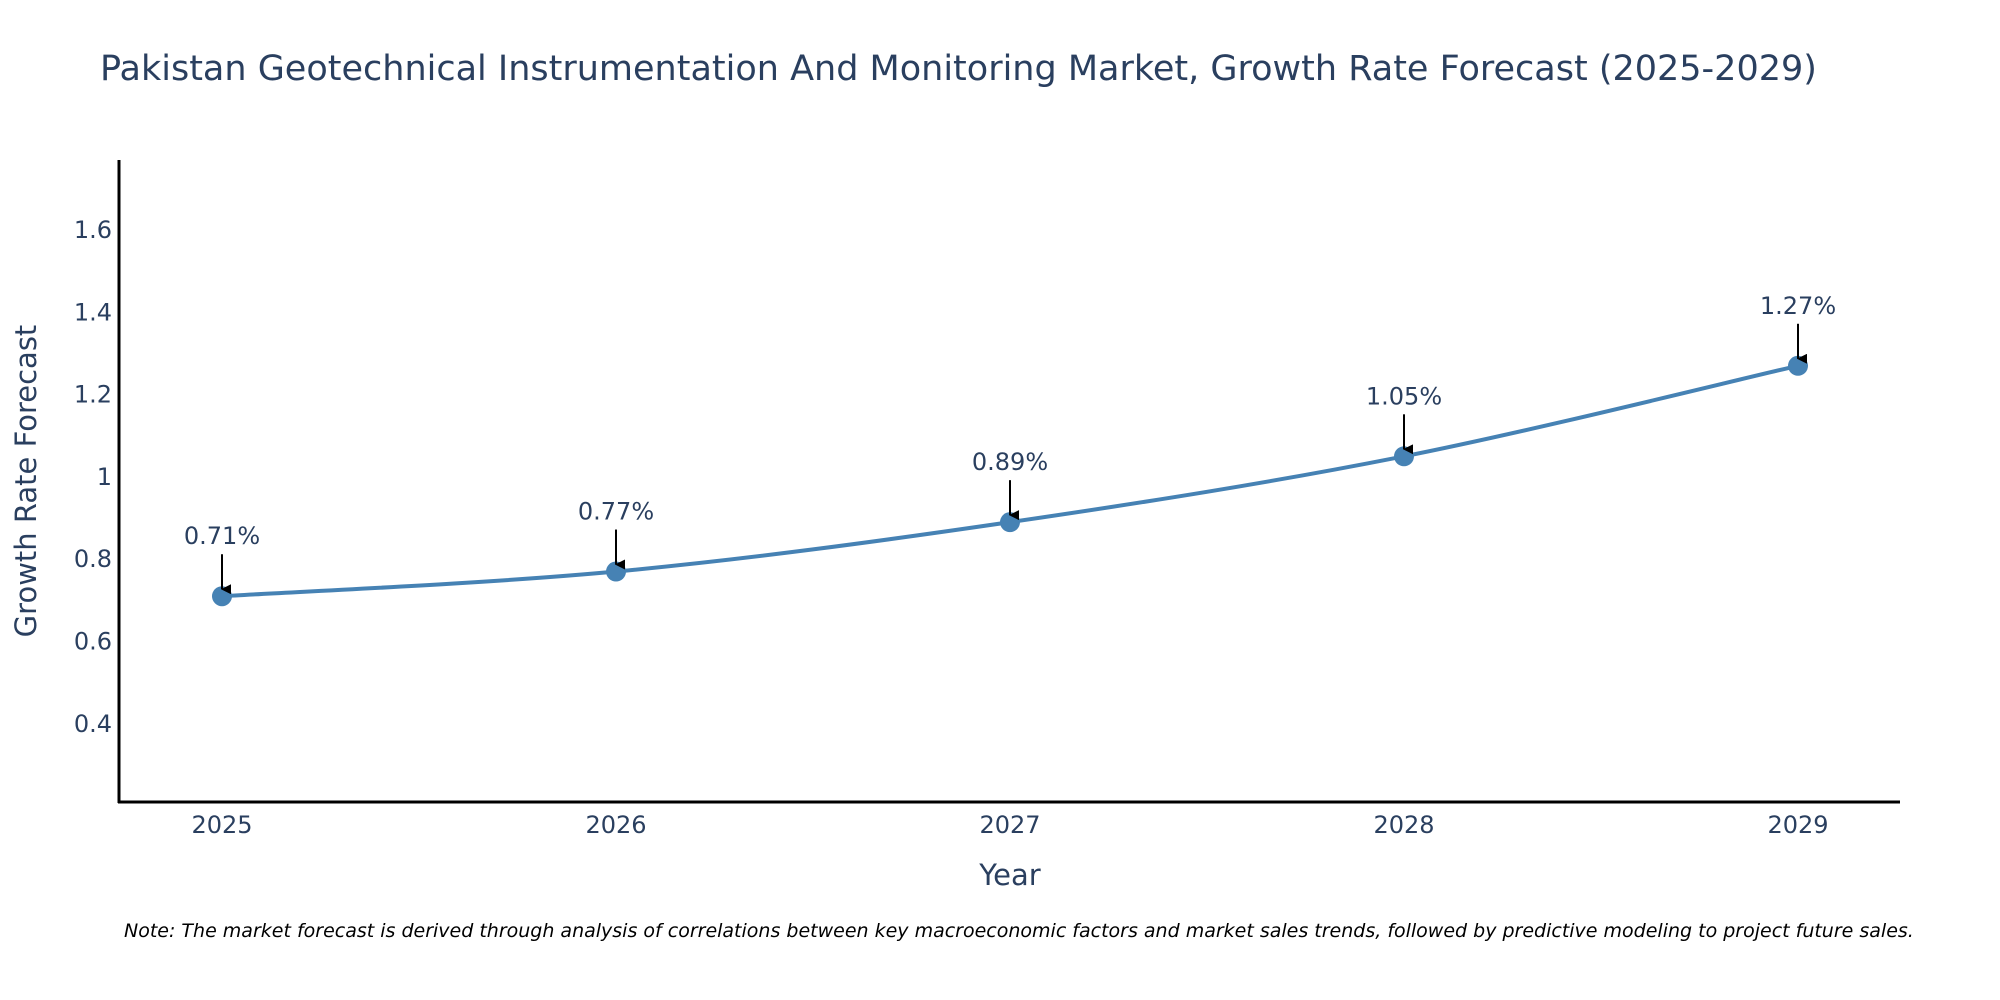 Image resolution: width=2000 pixels, height=1000 pixels. What do you see at coordinates (221, 825) in the screenshot?
I see `x-tick-label: 2025` at bounding box center [221, 825].